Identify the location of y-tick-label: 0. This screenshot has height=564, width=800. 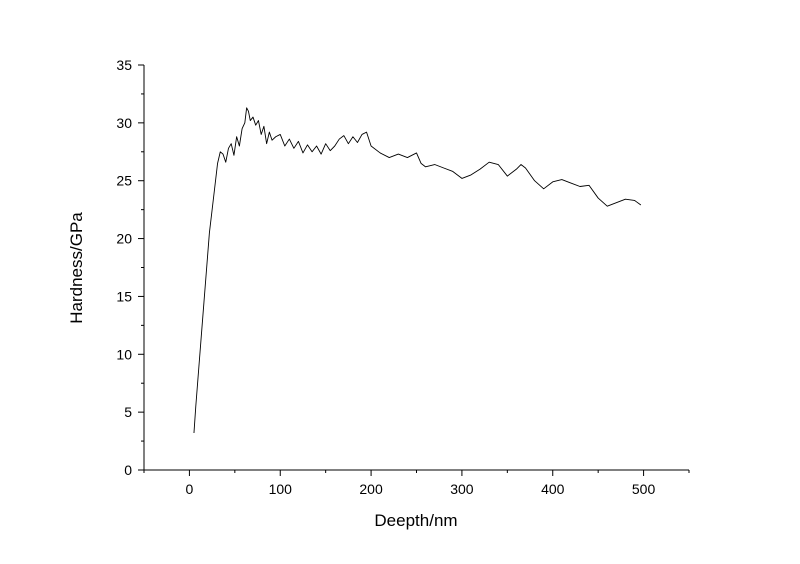
(128, 470).